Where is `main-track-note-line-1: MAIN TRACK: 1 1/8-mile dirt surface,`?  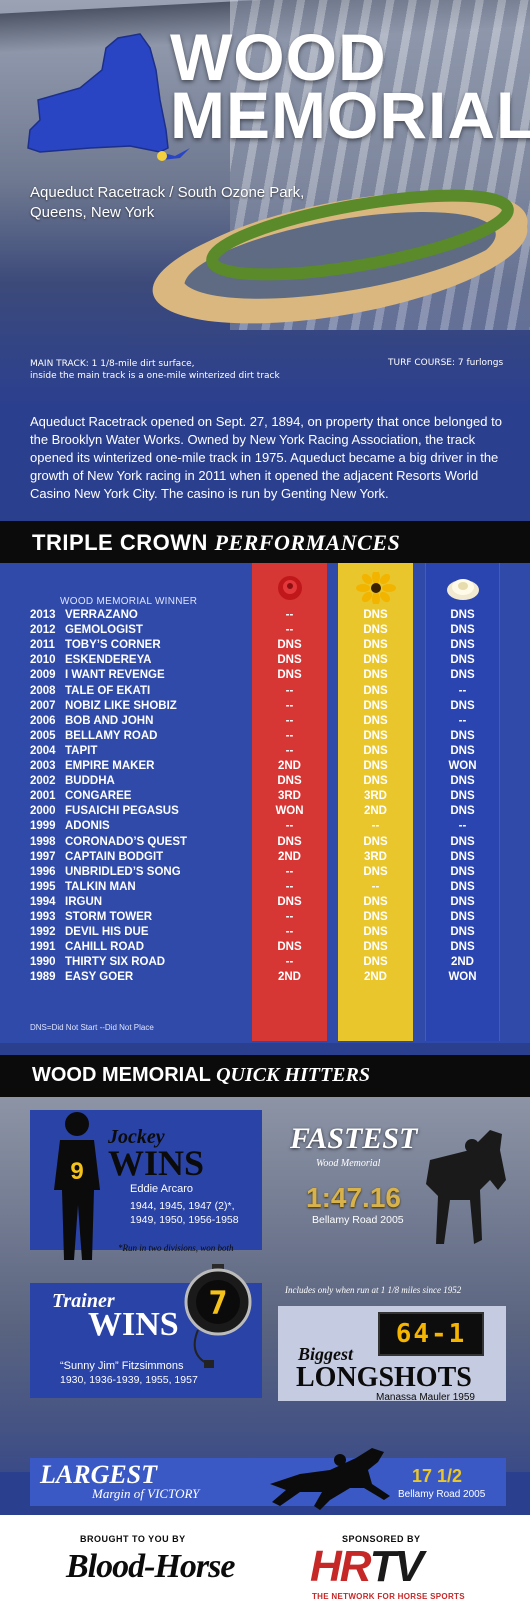 main-track-note-line-1: MAIN TRACK: 1 1/8-mile dirt surface, is located at coordinates (112, 364).